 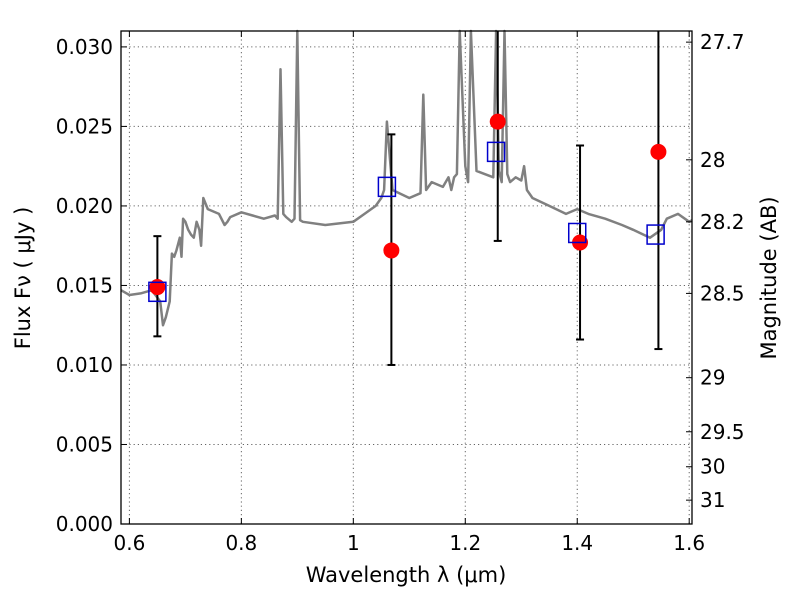 I want to click on y-tick-label: 0.015, so click(x=84, y=285).